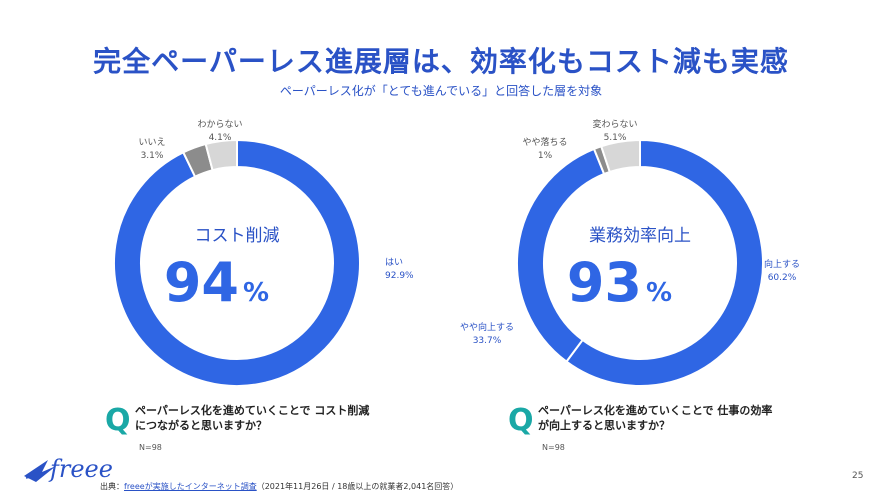 The image size is (882, 500). What do you see at coordinates (487, 327) in the screenshot?
I see `slice-label-1-1: やや向上する` at bounding box center [487, 327].